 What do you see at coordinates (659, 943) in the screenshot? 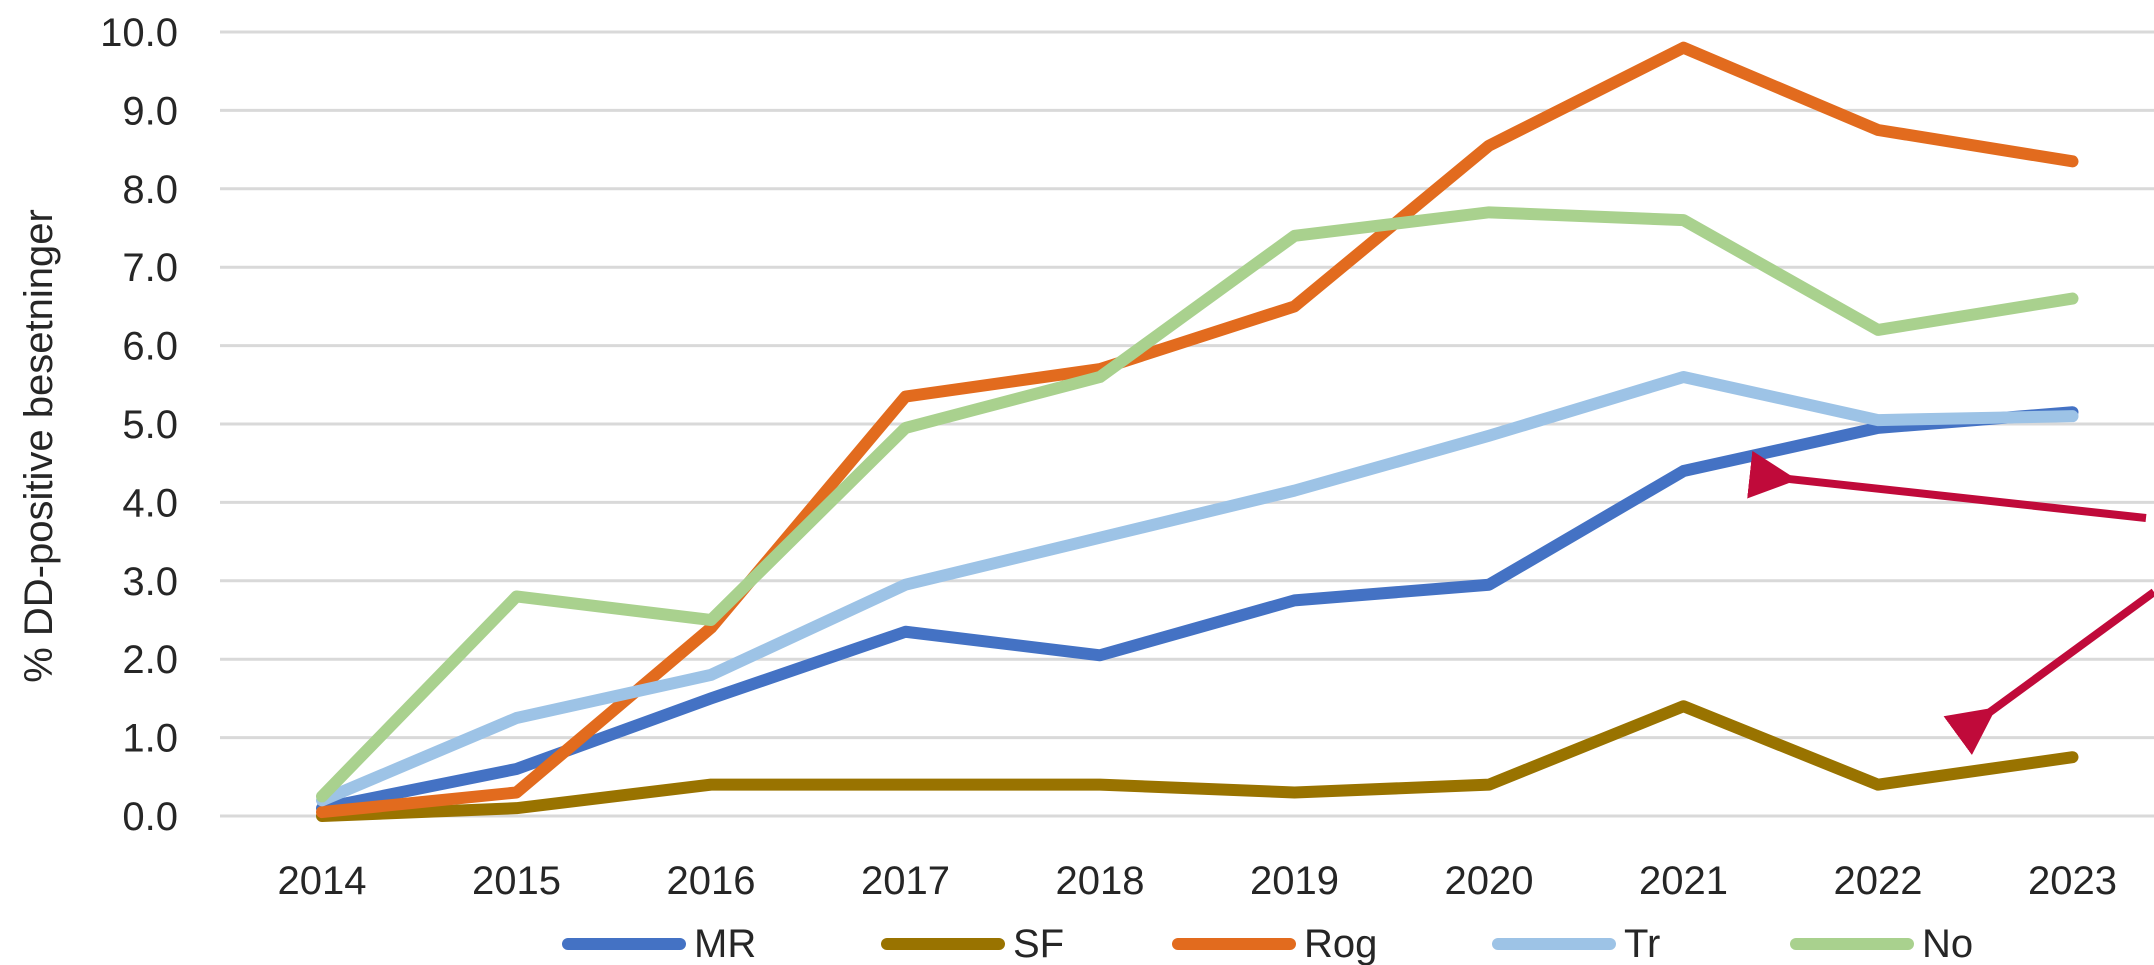
I see `legend-item-mr: MR` at bounding box center [659, 943].